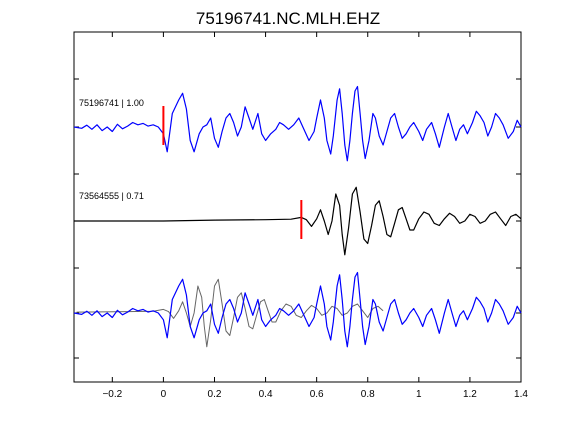  Describe the element at coordinates (288, 18) in the screenshot. I see `chart-title: 75196741.NC.MLH.EHZ` at that location.